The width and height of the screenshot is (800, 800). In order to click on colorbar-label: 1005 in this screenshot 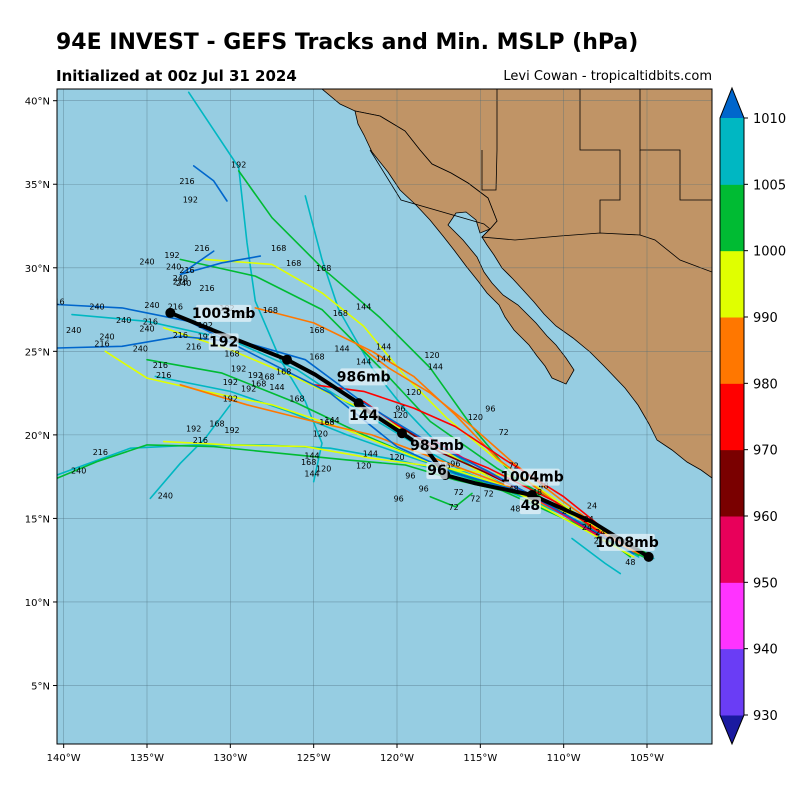, I will do `click(769, 185)`.